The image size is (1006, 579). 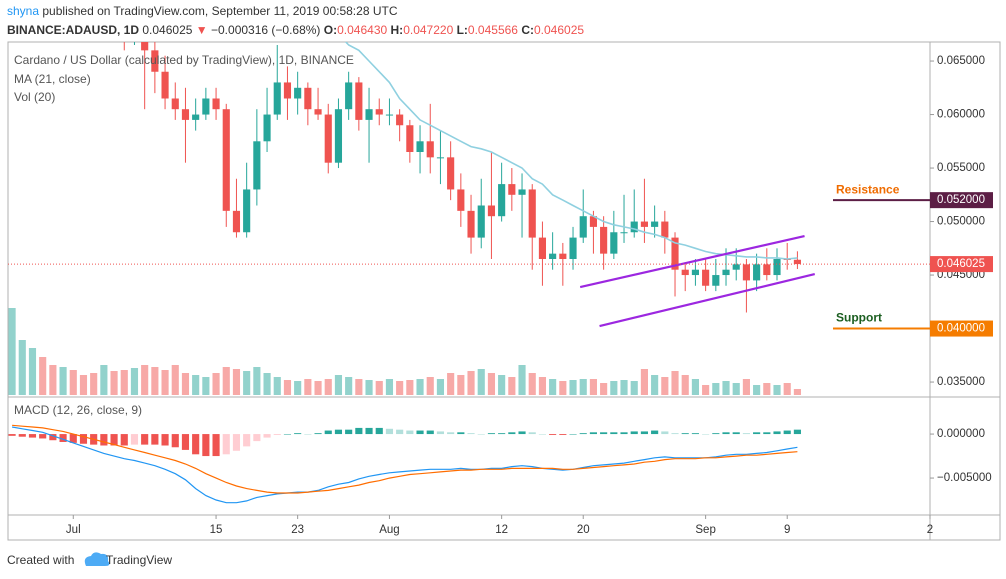 I want to click on legend-ma: MA (21, close), so click(x=52, y=79).